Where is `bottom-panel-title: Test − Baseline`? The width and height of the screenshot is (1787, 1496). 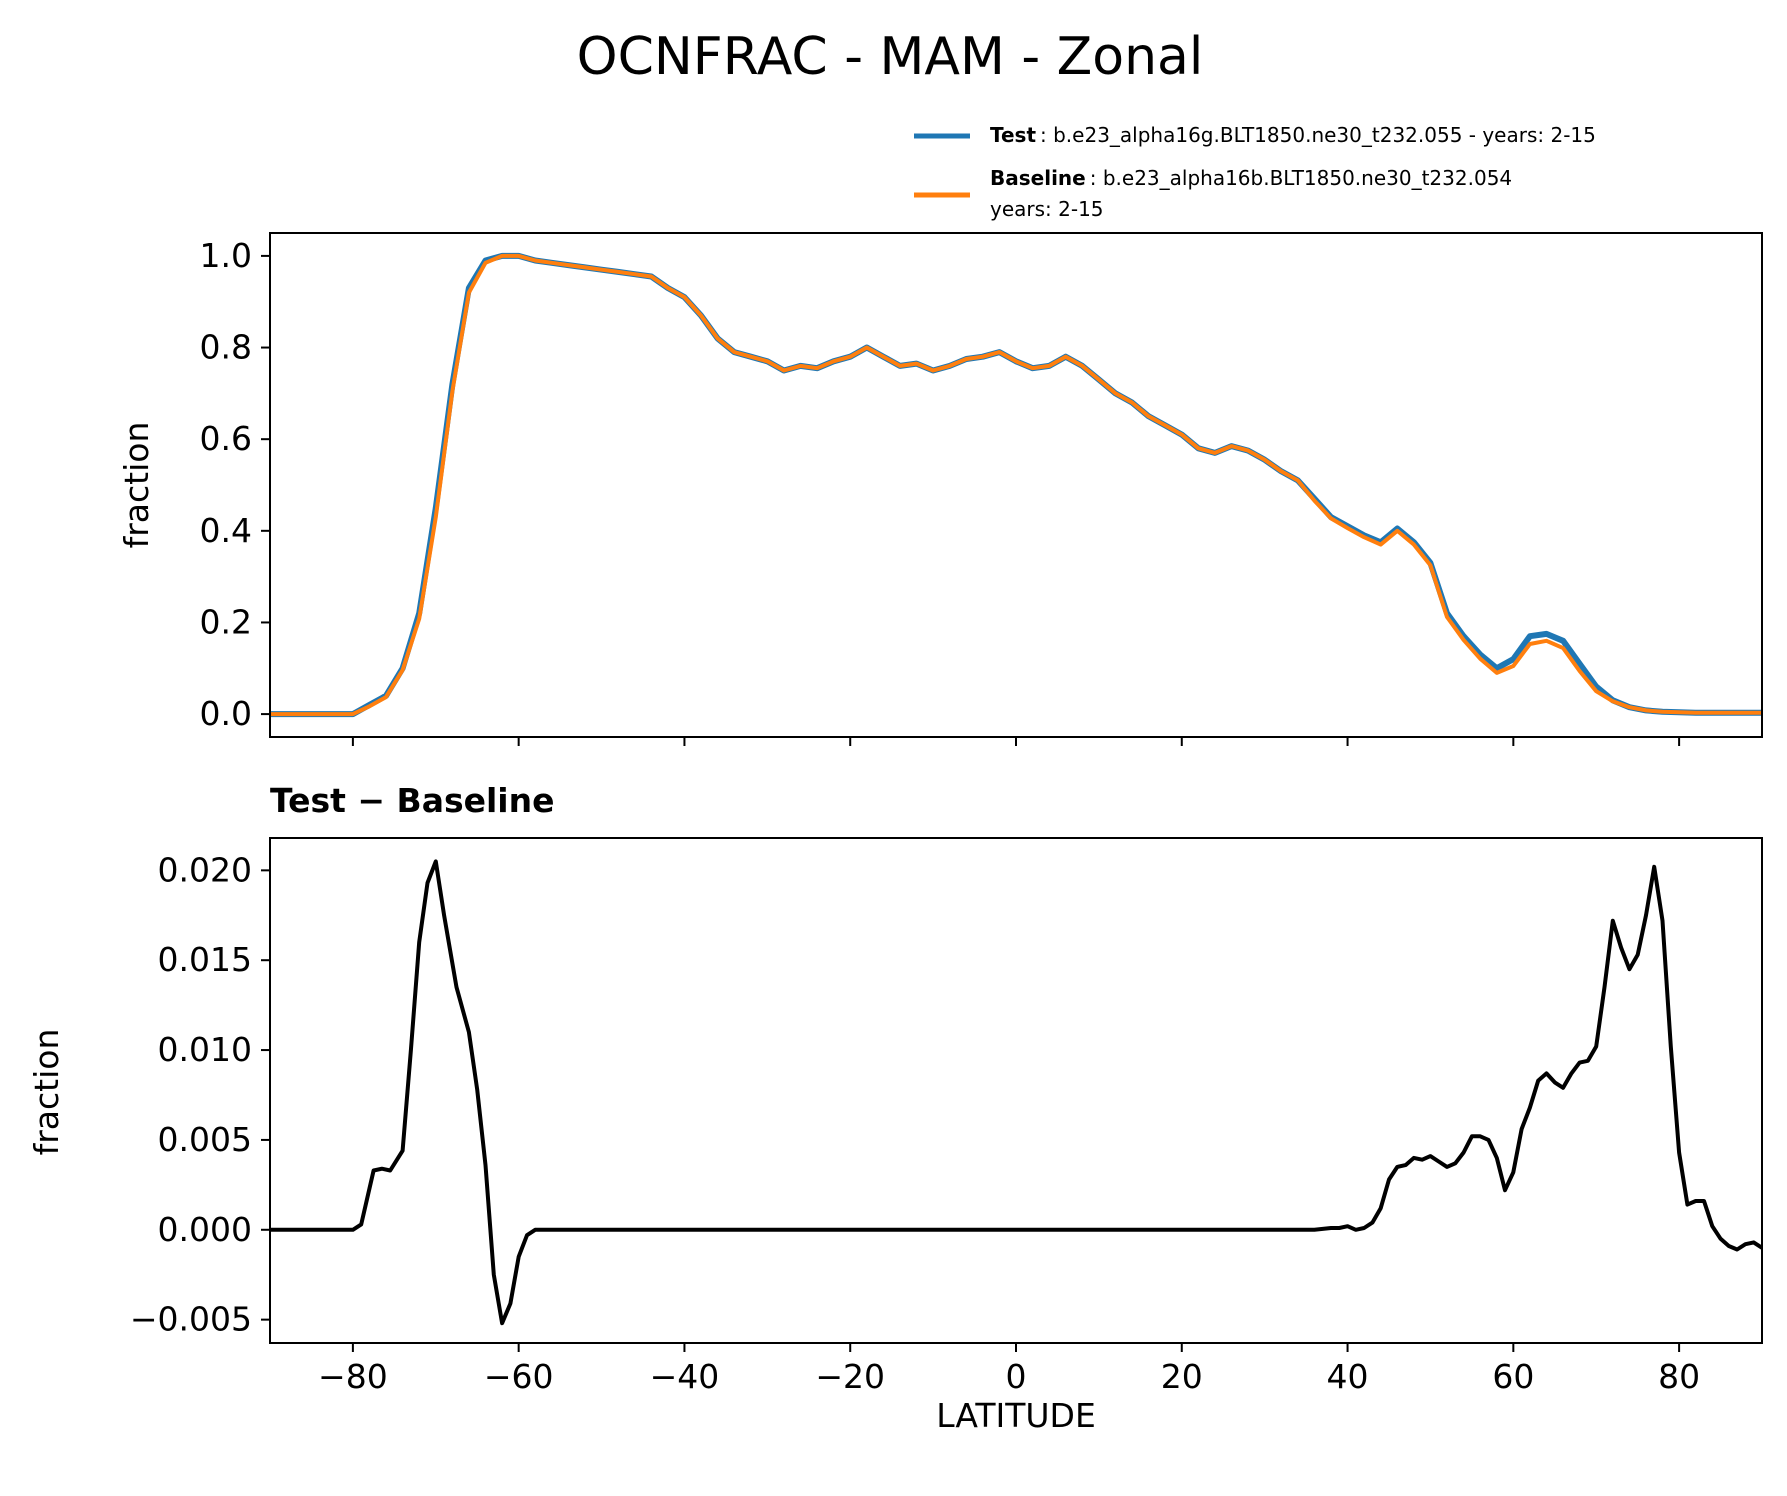
bottom-panel-title: Test − Baseline is located at coordinates (412, 800).